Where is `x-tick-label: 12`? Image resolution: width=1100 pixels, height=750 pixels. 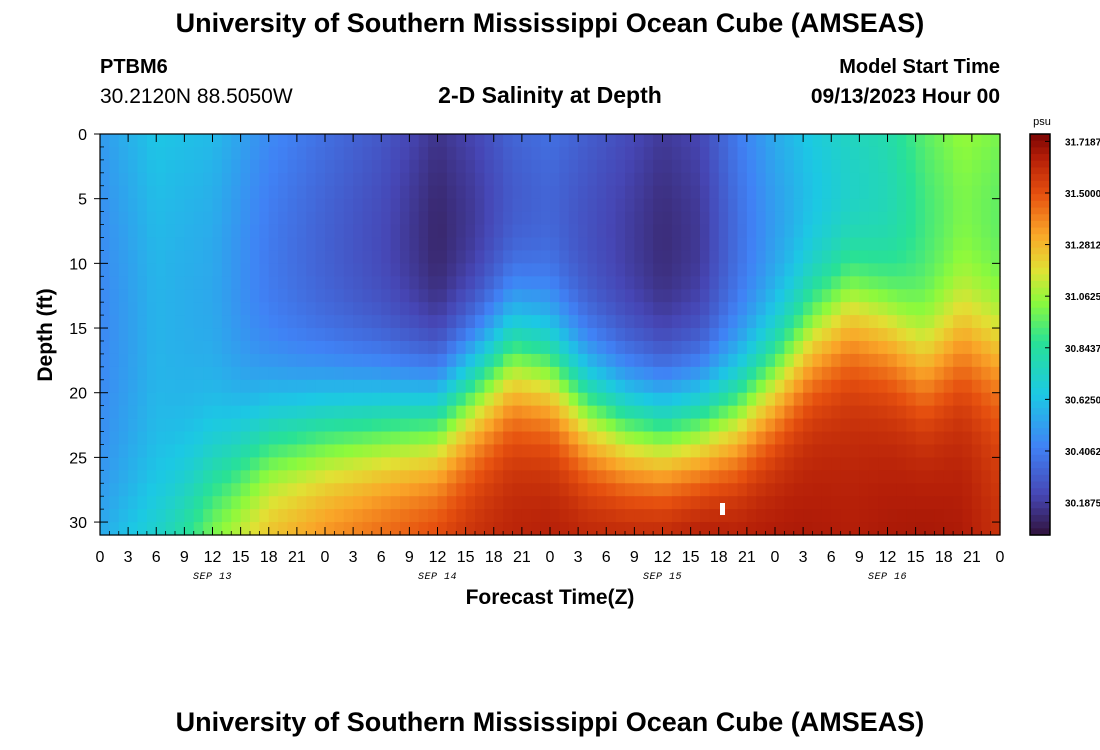 x-tick-label: 12 is located at coordinates (663, 557).